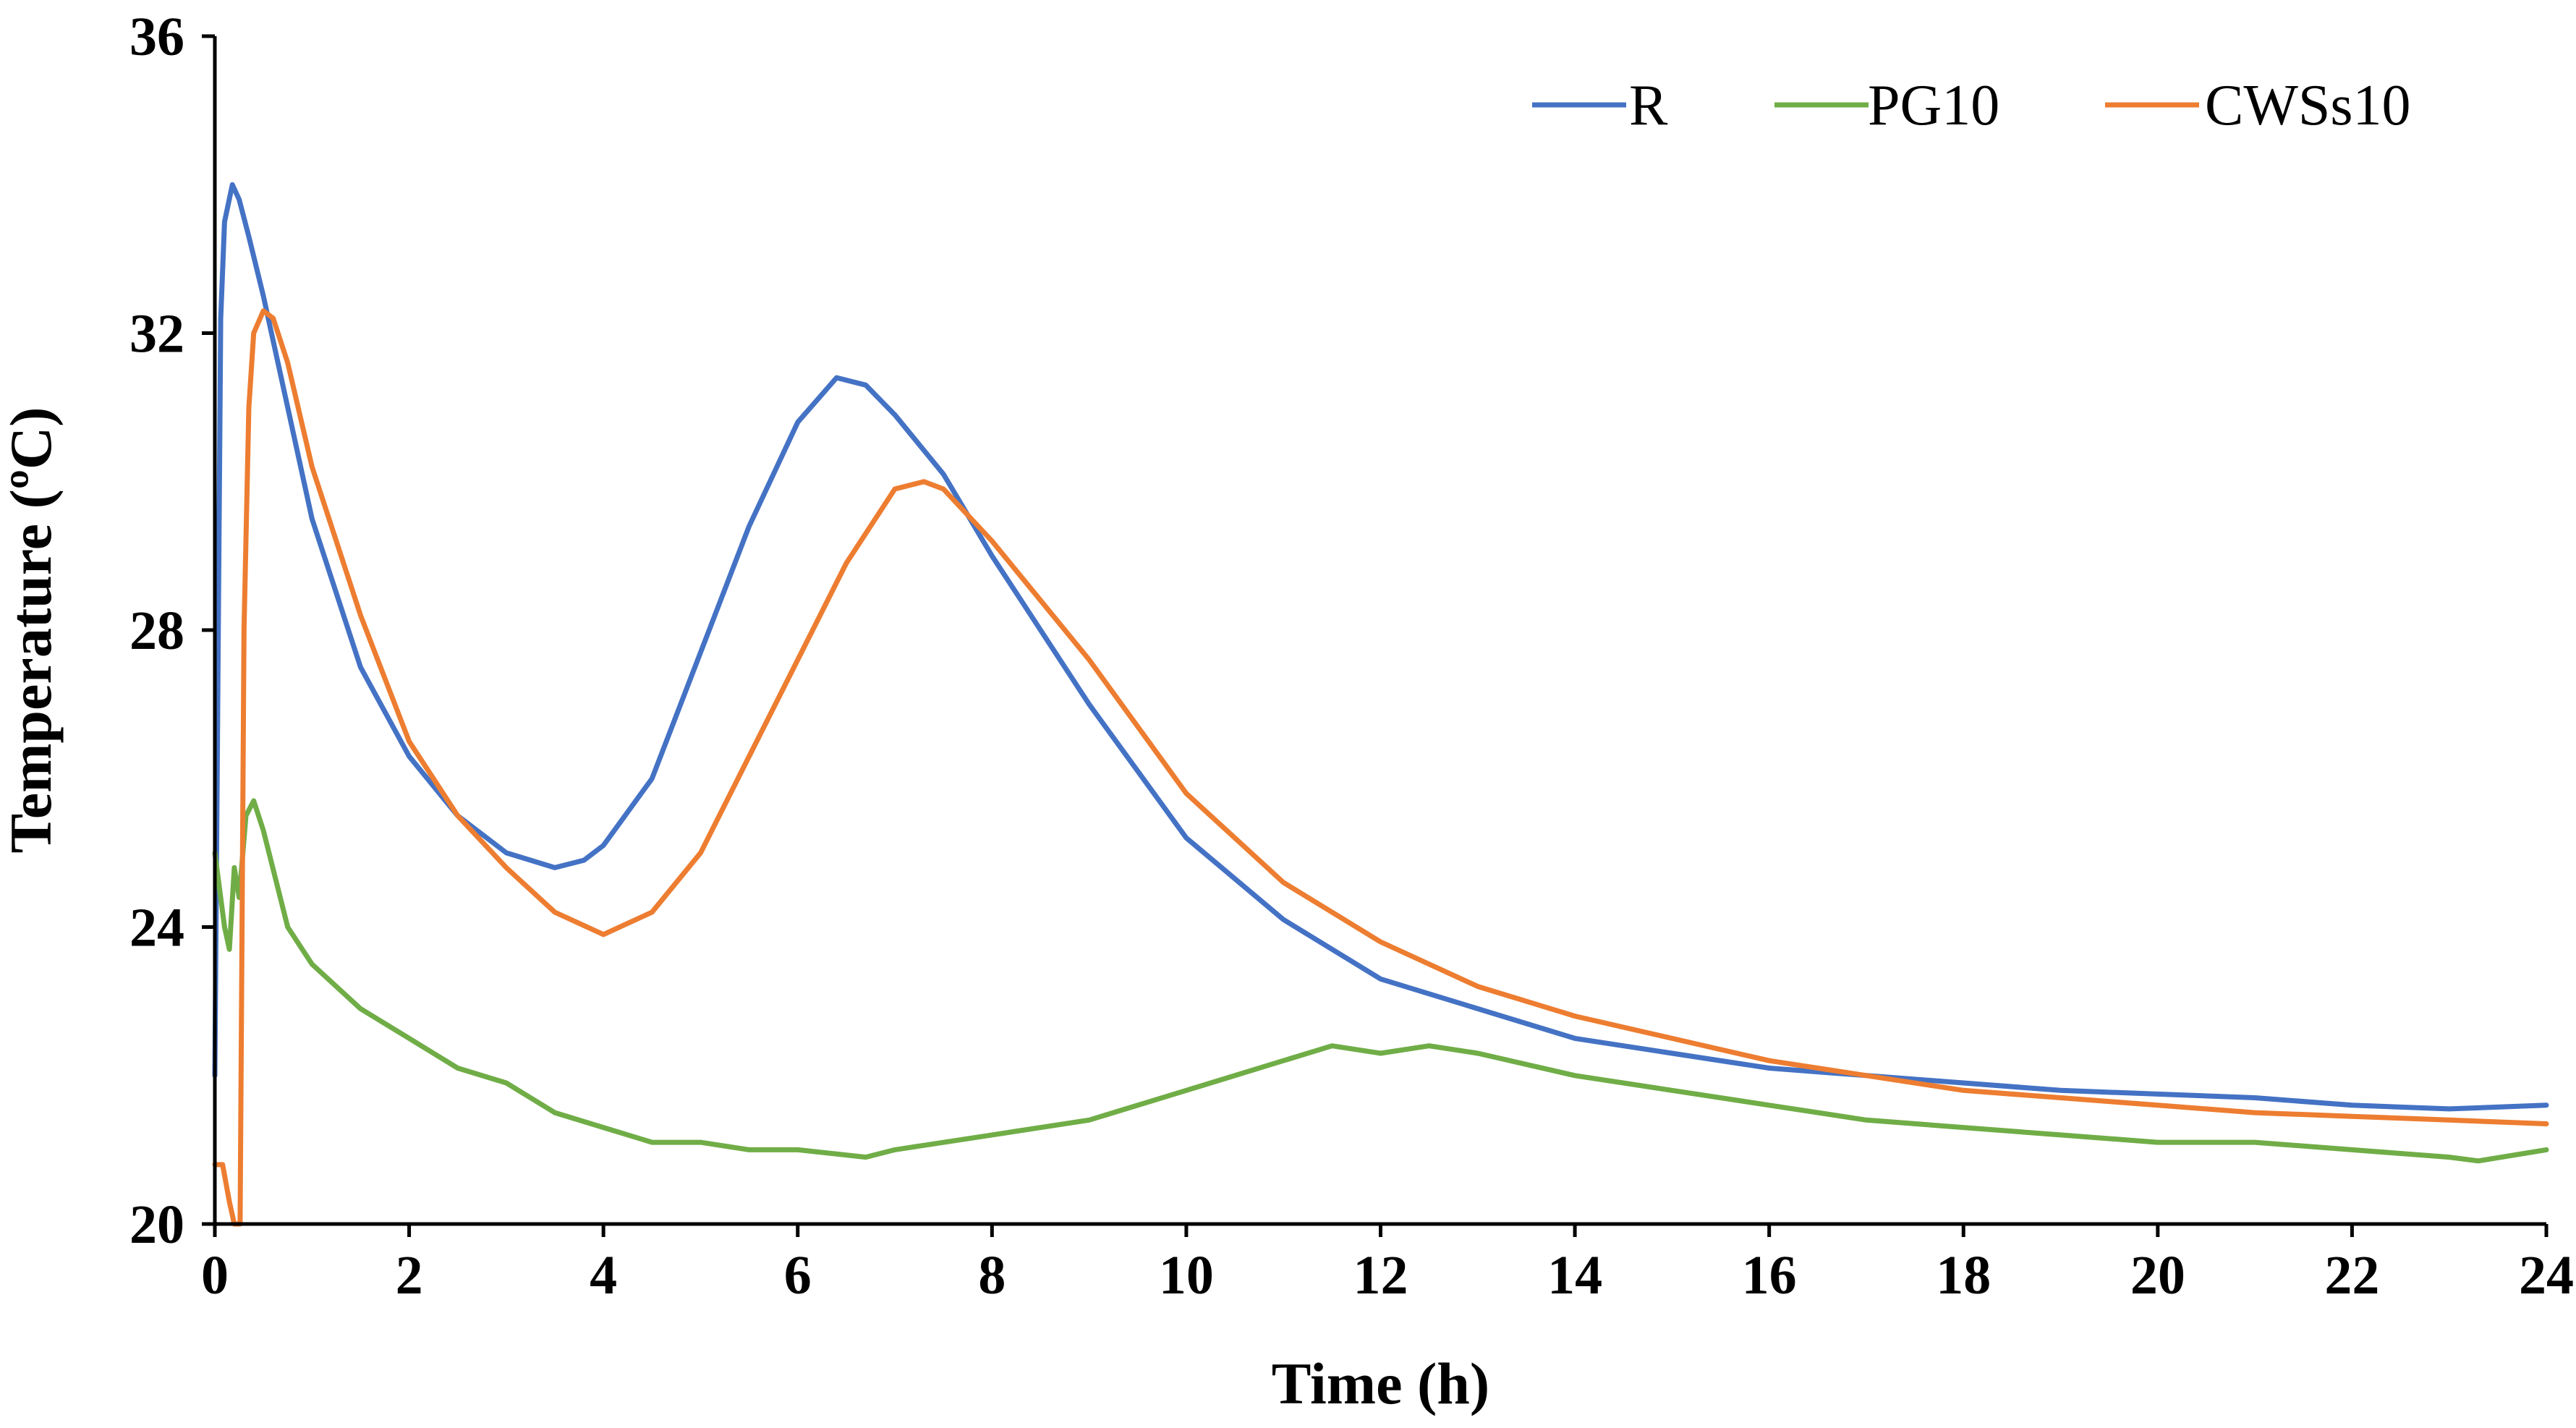 This screenshot has width=2576, height=1428. What do you see at coordinates (1769, 1276) in the screenshot?
I see `x-tick-label: 16` at bounding box center [1769, 1276].